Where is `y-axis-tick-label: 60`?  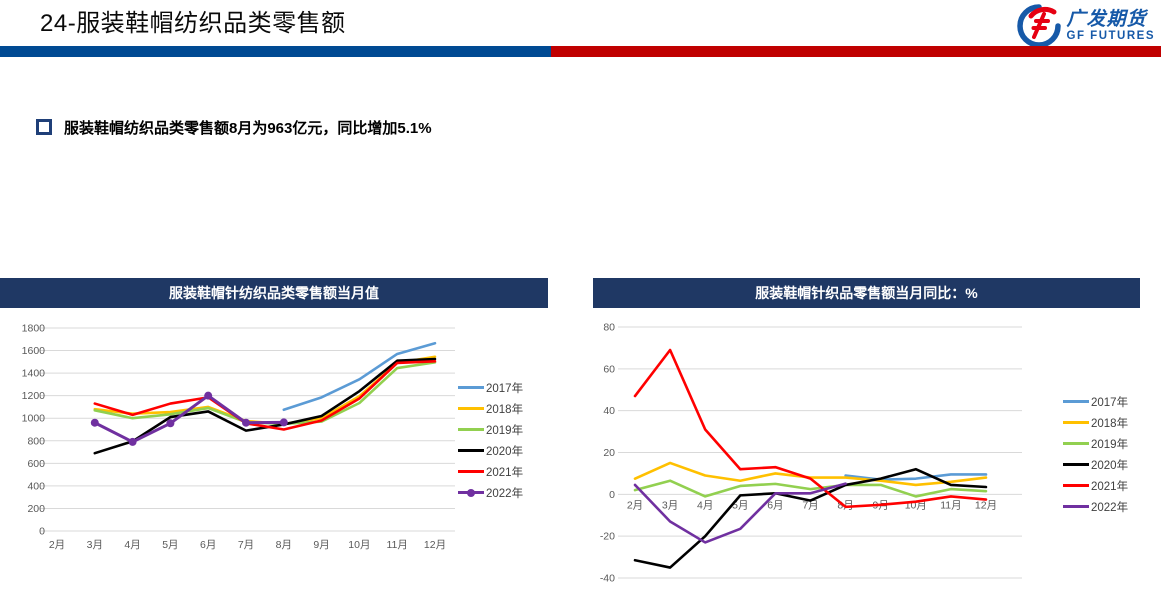 y-axis-tick-label: 60 is located at coordinates (609, 369).